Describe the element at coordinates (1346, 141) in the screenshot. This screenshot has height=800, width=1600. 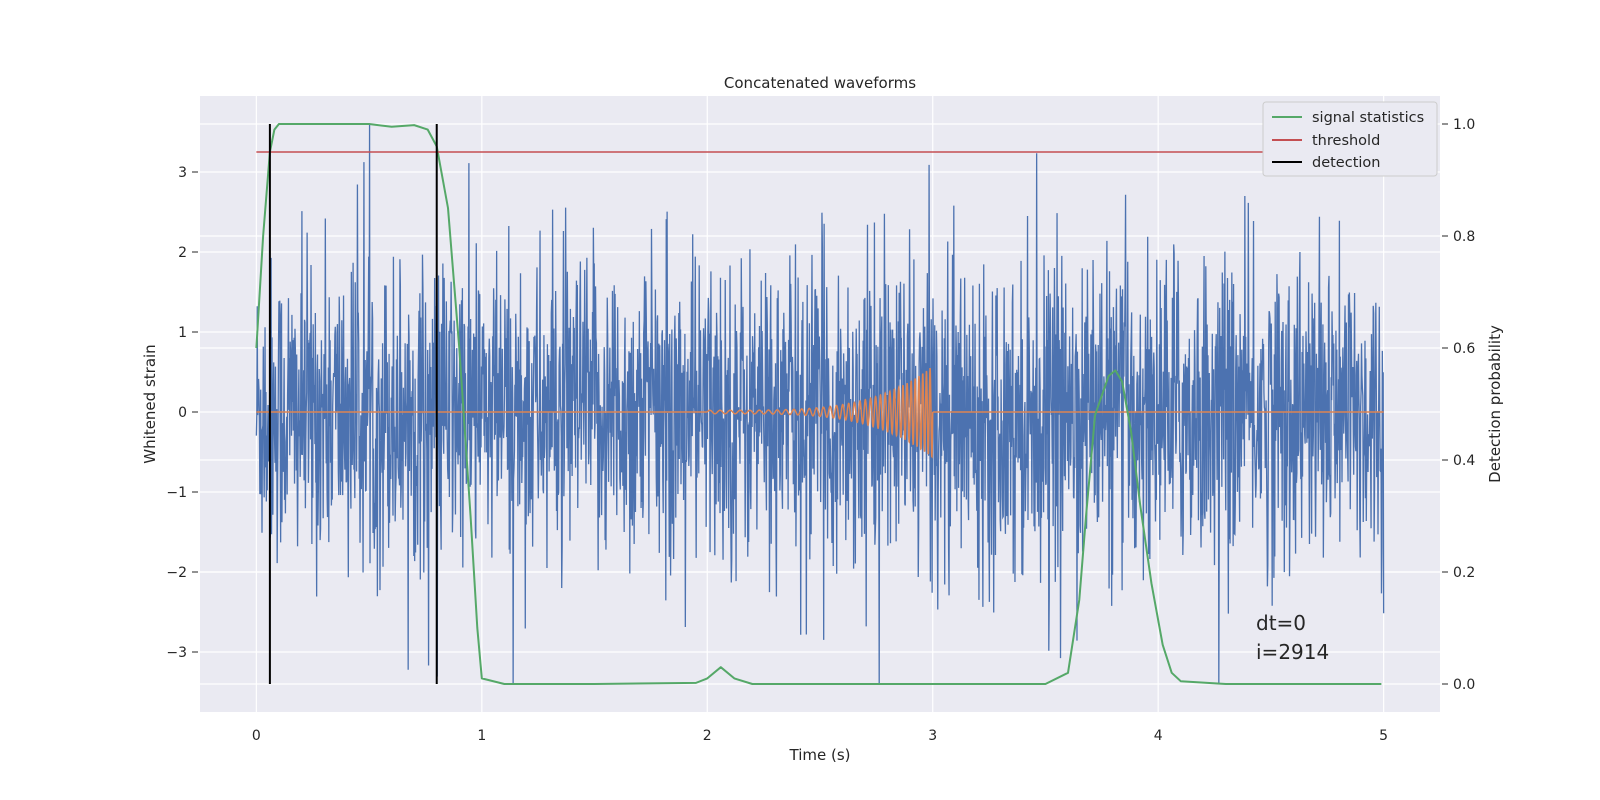
I see `legend-label-threshold: threshold` at that location.